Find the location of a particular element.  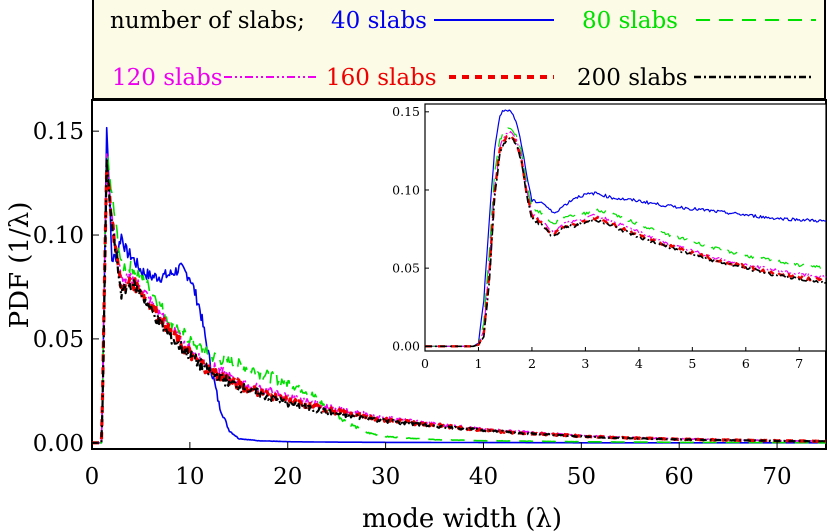

inset-xtick-label: 7 is located at coordinates (799, 363).